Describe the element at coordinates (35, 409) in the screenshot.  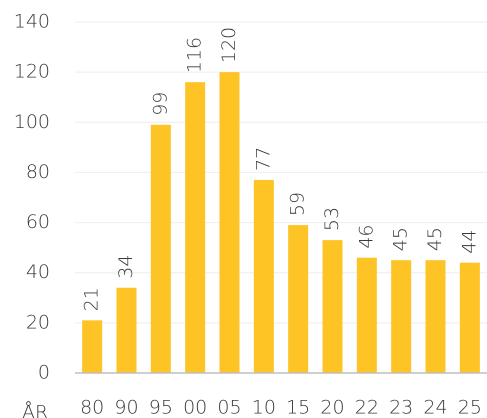
I see `x-axis-label: ÅR` at that location.